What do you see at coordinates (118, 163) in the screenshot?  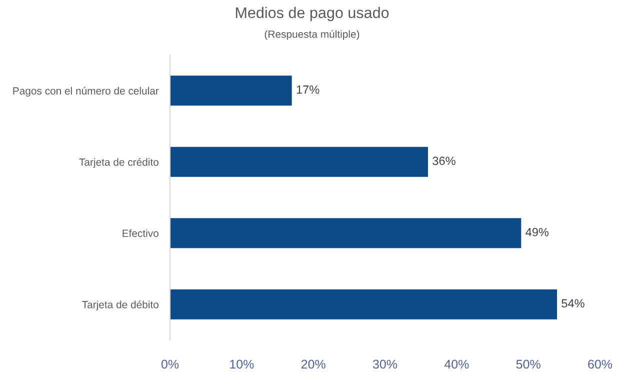 I see `y-tick-label: Tarjeta de crédito` at bounding box center [118, 163].